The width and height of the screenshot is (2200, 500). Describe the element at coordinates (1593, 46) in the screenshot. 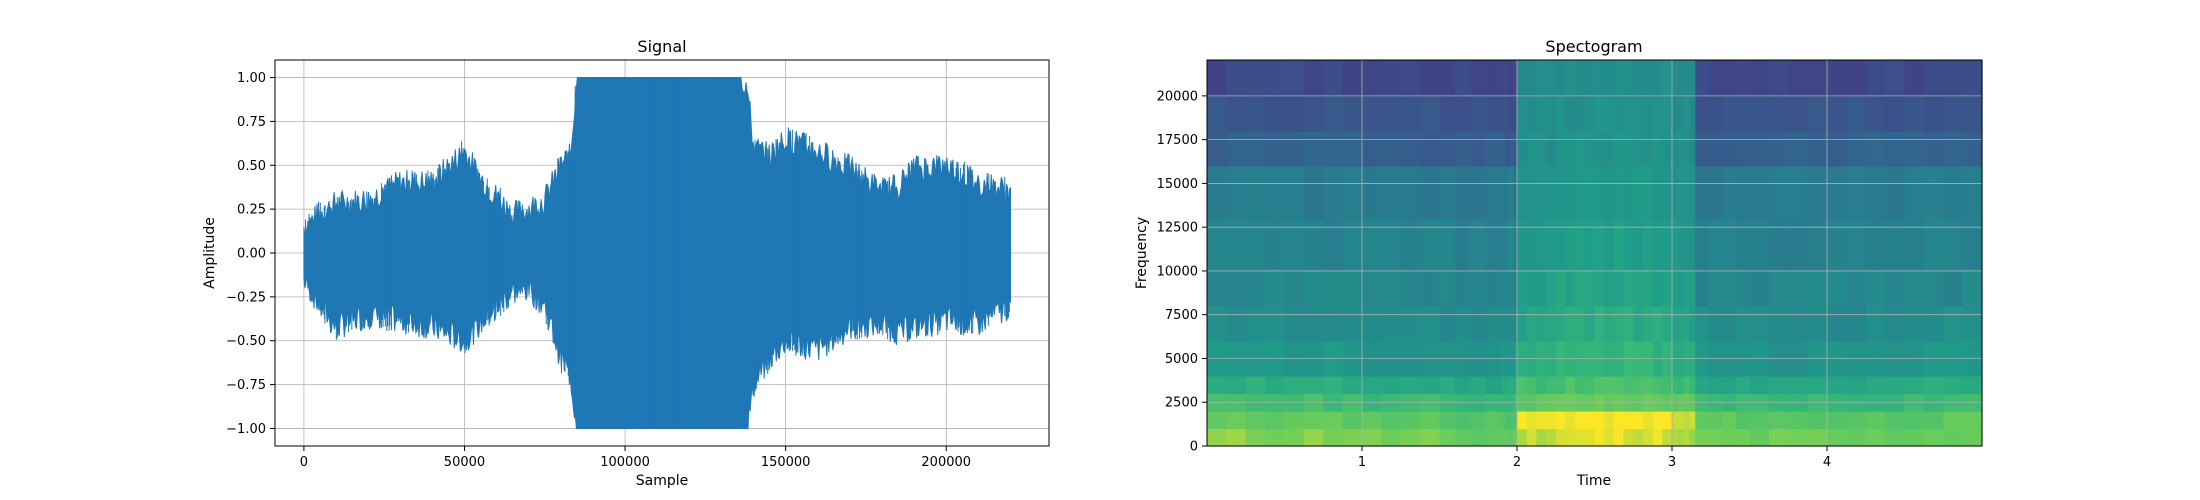

I see `spectrogram-title: Spectogram` at that location.